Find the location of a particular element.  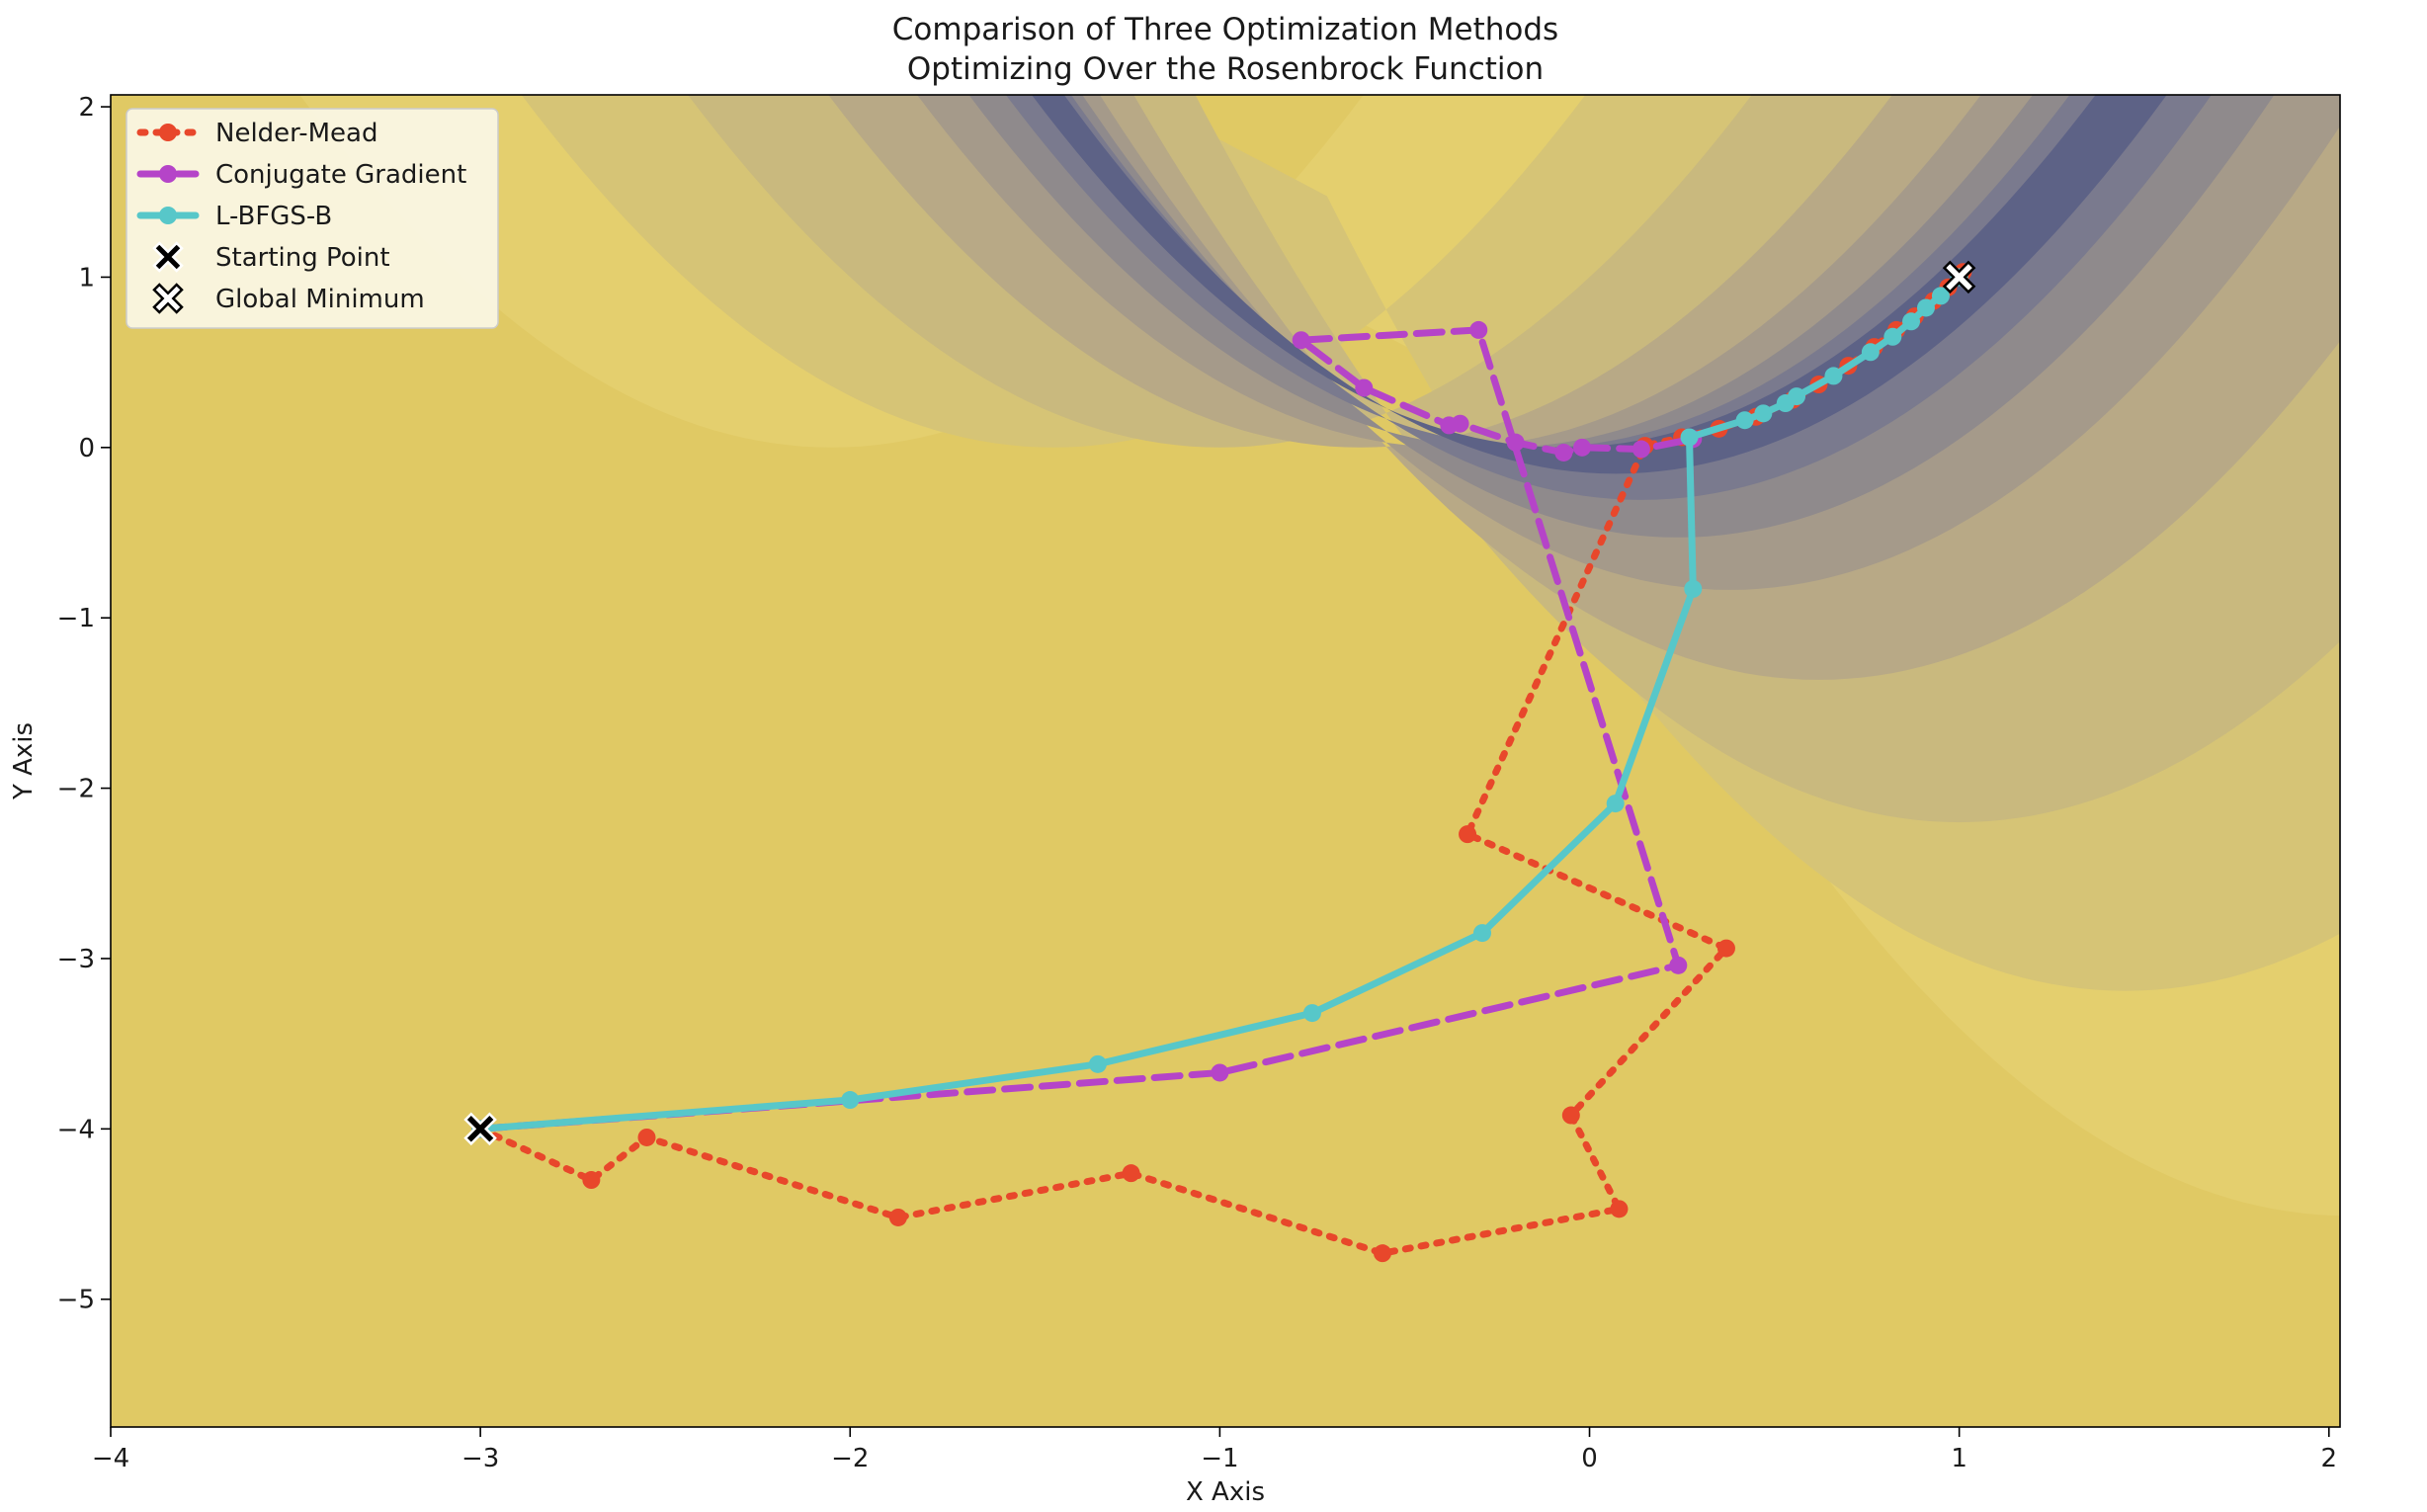

y-tick-label: −1 is located at coordinates (76, 618).